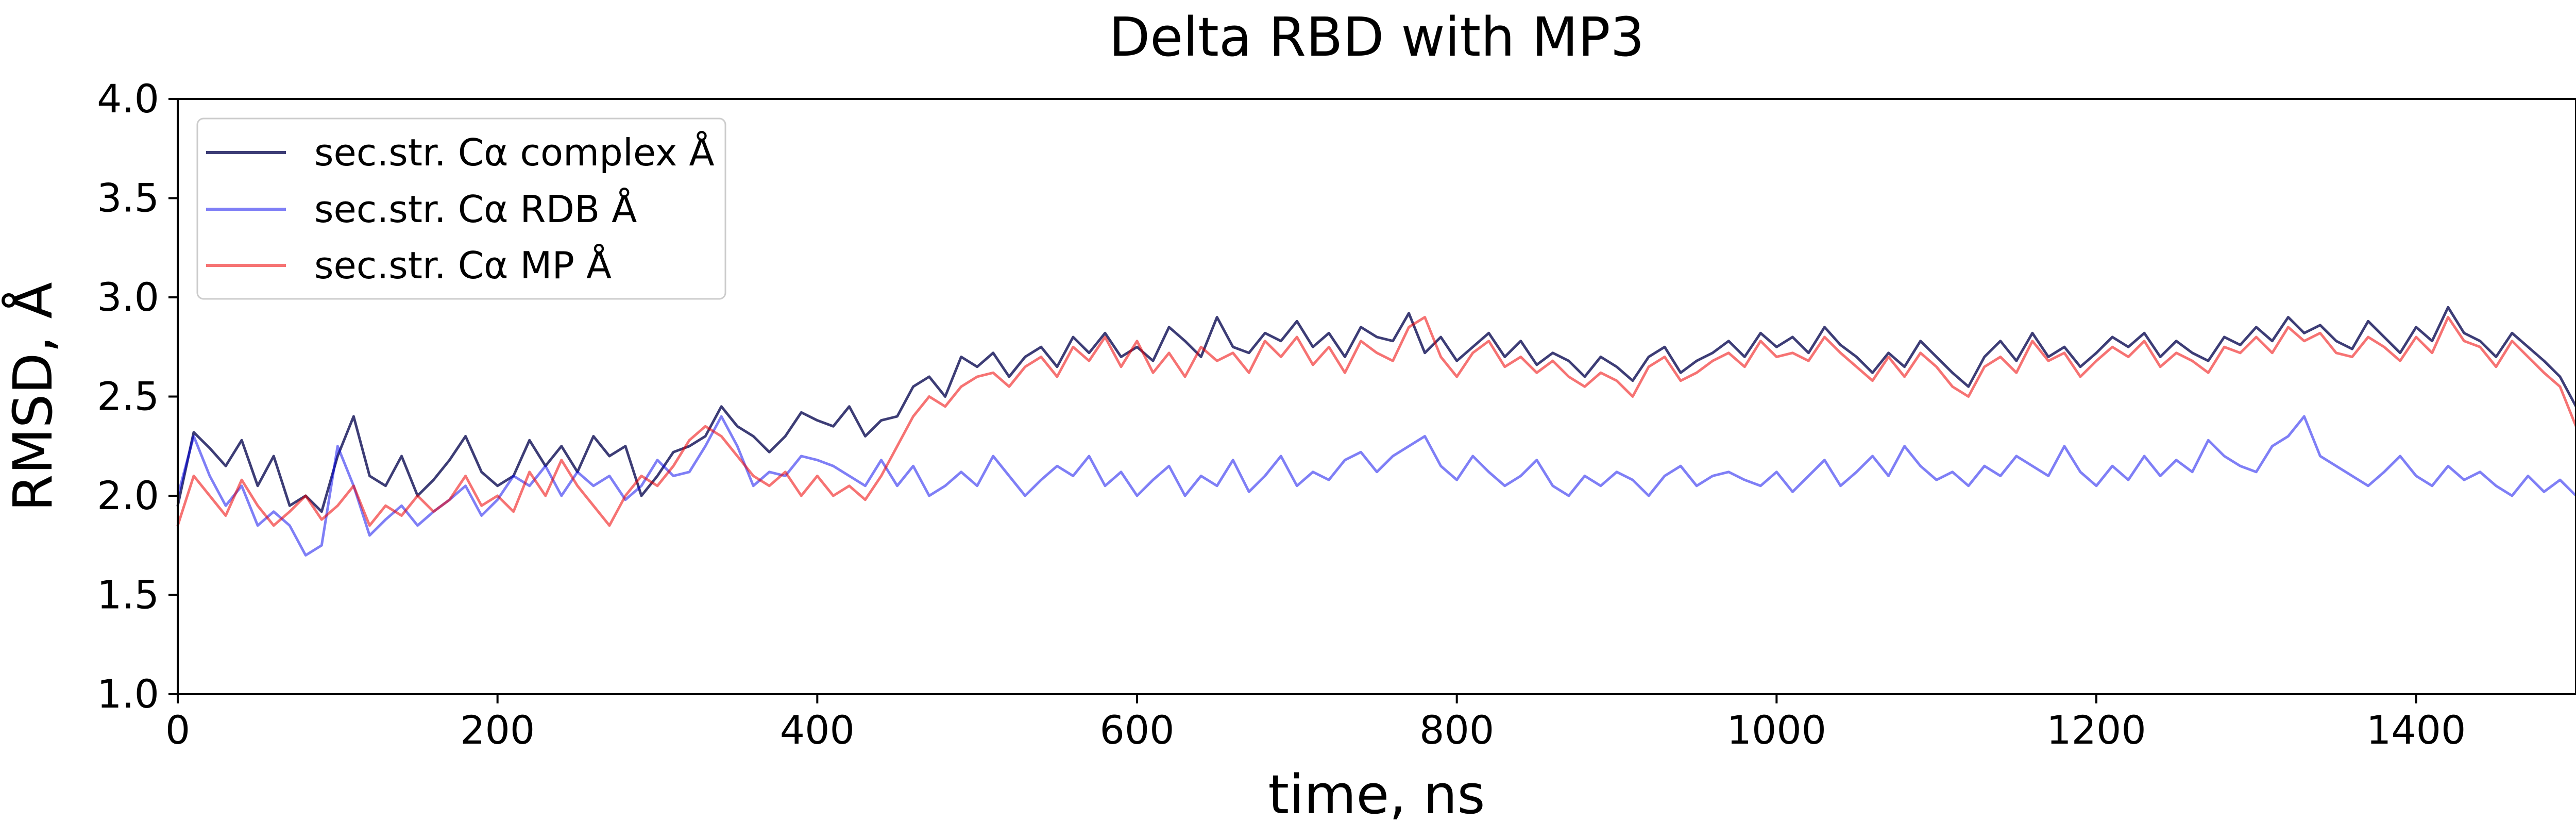 Image resolution: width=2576 pixels, height=840 pixels. What do you see at coordinates (128, 595) in the screenshot?
I see `y-tick-label: 1.5` at bounding box center [128, 595].